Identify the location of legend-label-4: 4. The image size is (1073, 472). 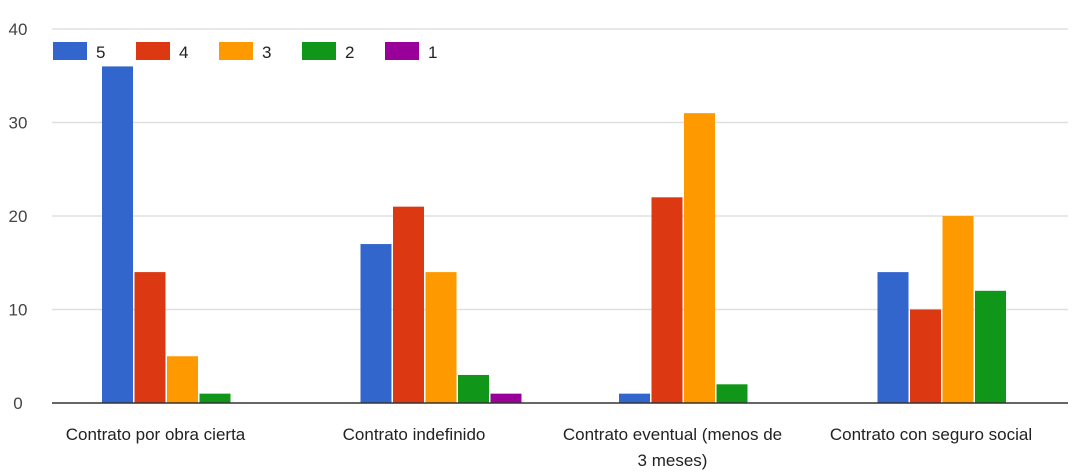
(183, 52).